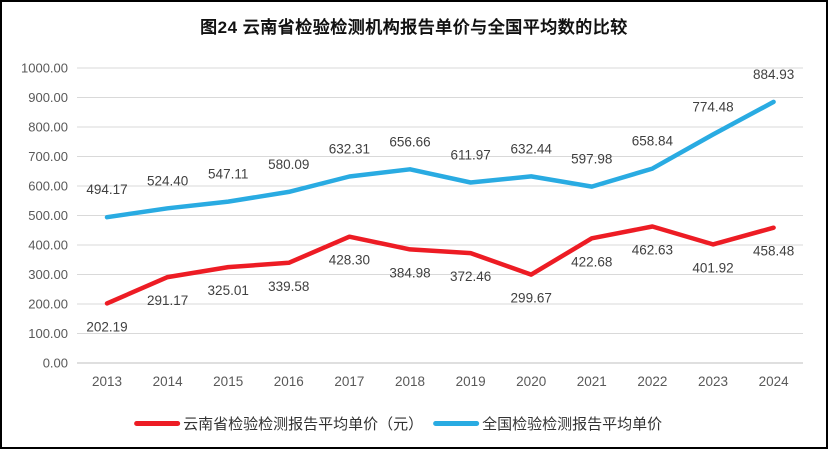 The width and height of the screenshot is (828, 449). Describe the element at coordinates (48, 215) in the screenshot. I see `svg-text: 500.00` at that location.